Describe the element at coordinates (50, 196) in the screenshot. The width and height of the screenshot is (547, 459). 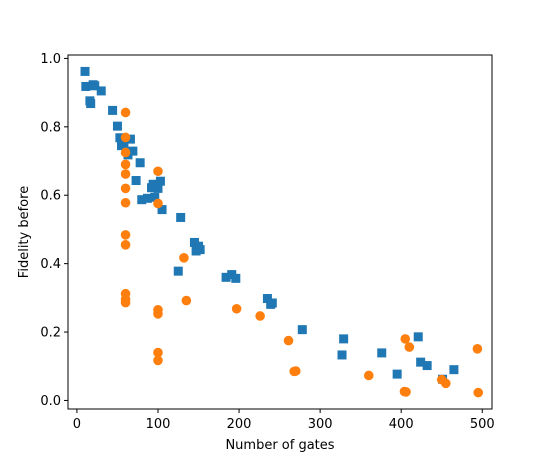
I see `y-tick-label: 0.6` at that location.